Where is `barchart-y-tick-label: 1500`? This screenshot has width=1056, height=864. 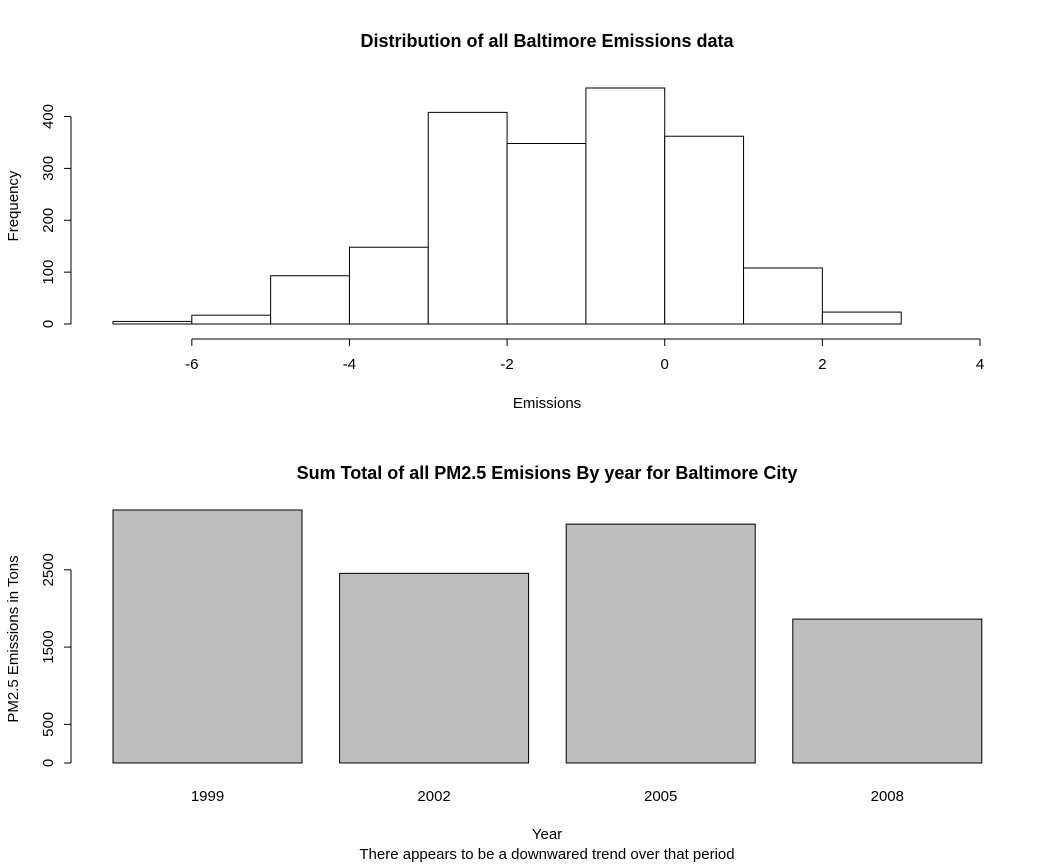
barchart-y-tick-label: 1500 is located at coordinates (48, 646).